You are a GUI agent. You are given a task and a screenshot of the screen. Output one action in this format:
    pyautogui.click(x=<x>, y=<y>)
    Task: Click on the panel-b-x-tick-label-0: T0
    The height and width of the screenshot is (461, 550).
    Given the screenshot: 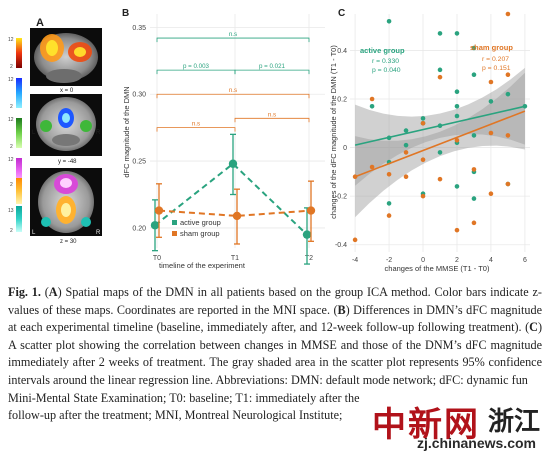 What is the action you would take?
    pyautogui.click(x=157, y=258)
    